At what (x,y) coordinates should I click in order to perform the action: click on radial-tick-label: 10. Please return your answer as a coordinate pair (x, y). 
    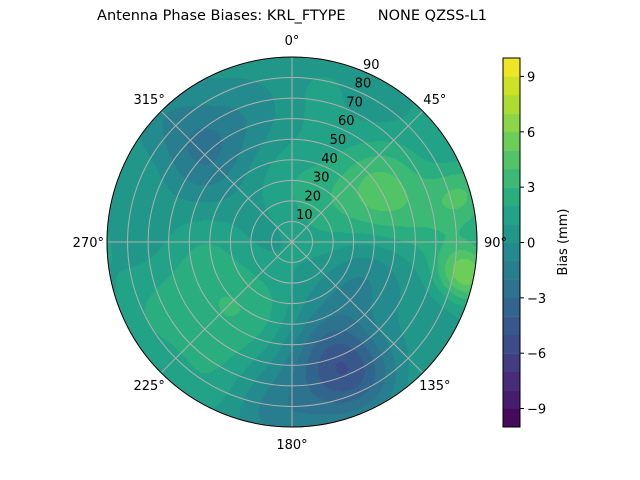
    Looking at the image, I should click on (304, 215).